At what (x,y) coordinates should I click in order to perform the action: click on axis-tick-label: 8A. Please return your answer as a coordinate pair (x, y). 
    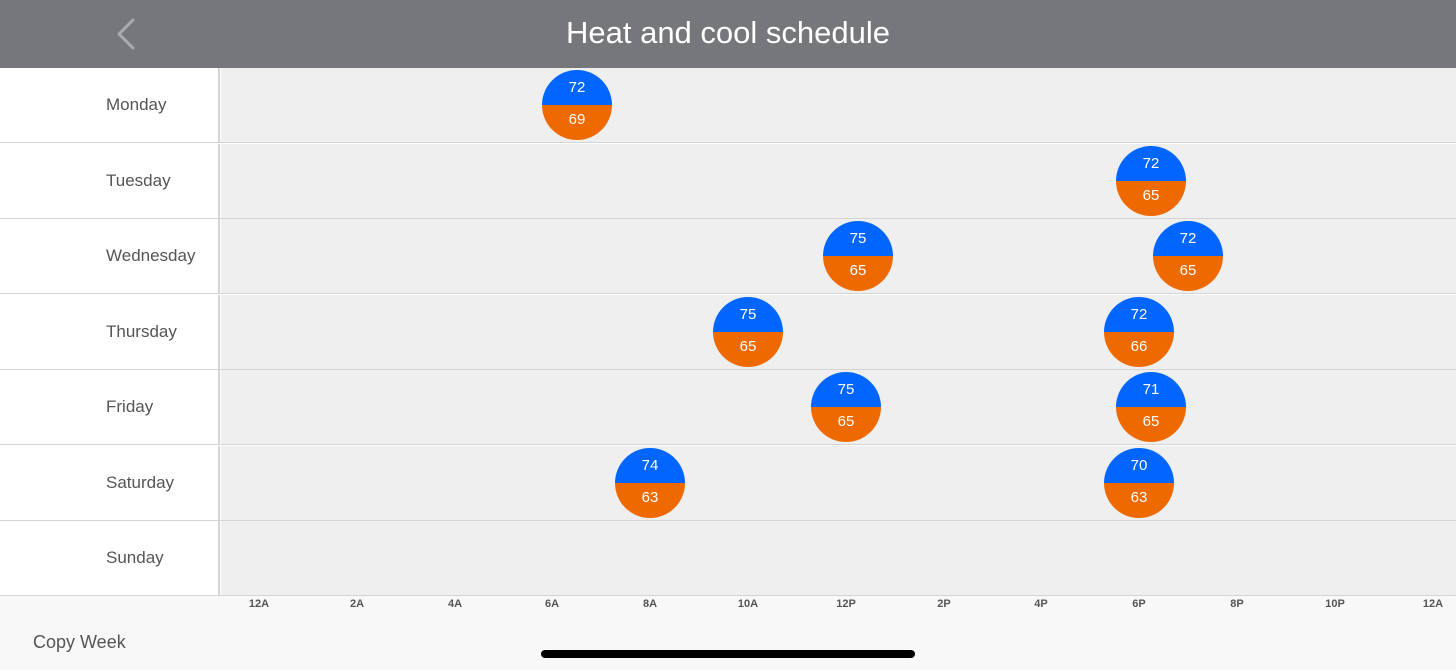
    Looking at the image, I should click on (650, 604).